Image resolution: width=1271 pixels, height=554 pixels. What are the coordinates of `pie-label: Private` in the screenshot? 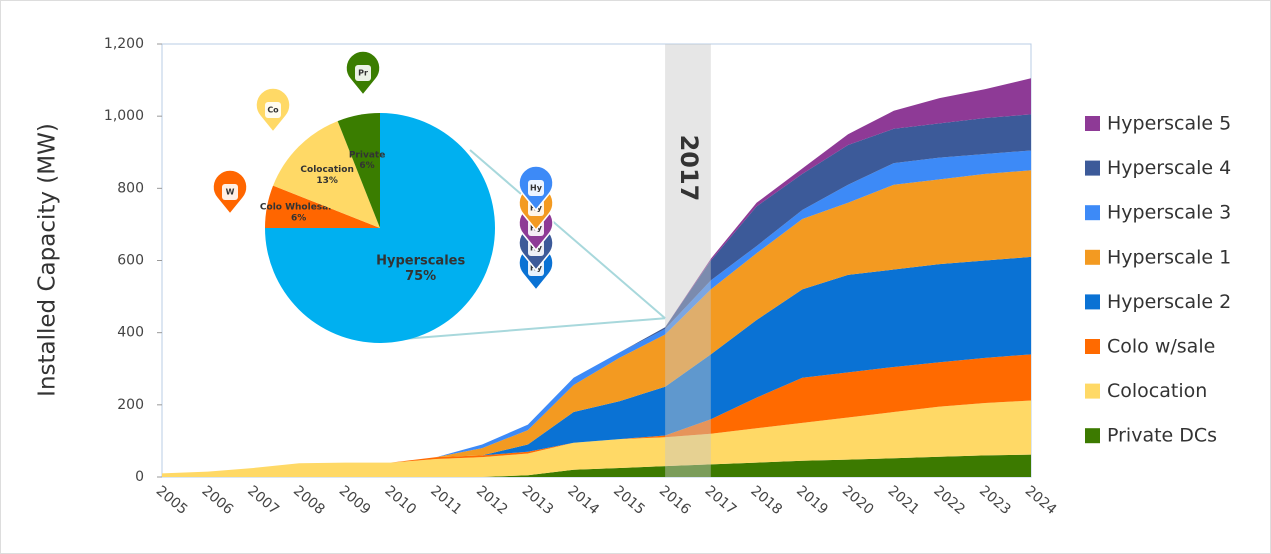 It's located at (367, 155).